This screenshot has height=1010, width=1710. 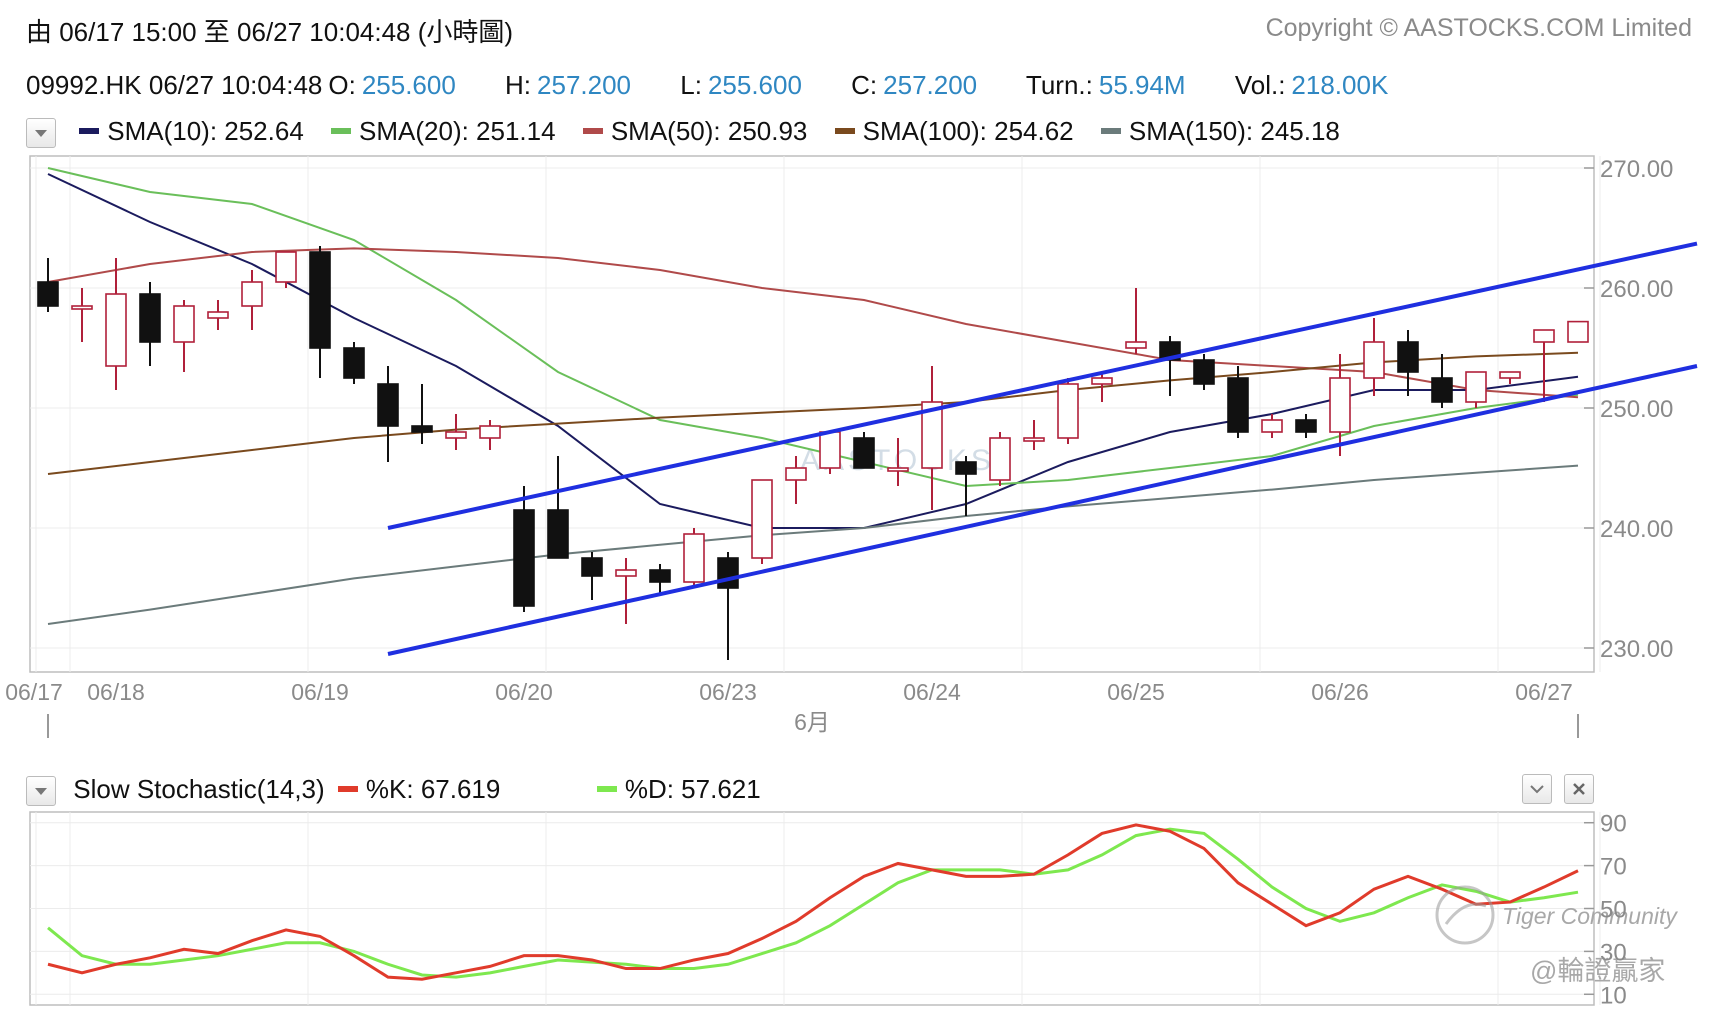 What do you see at coordinates (1636, 409) in the screenshot?
I see `y-tick-label: 250.00` at bounding box center [1636, 409].